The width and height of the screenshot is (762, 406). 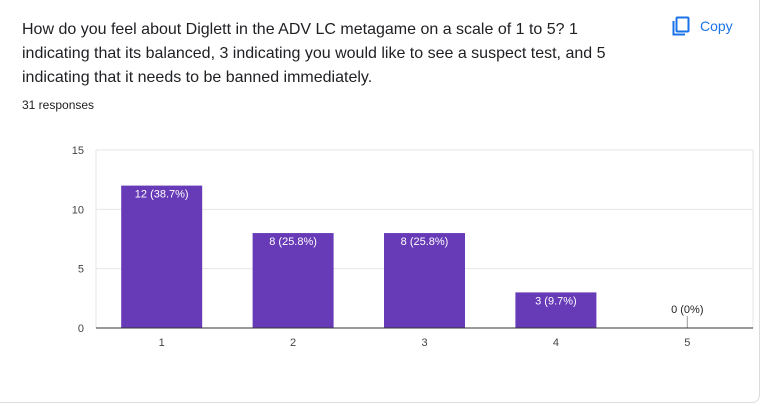 What do you see at coordinates (687, 343) in the screenshot?
I see `x-tick-label: 5` at bounding box center [687, 343].